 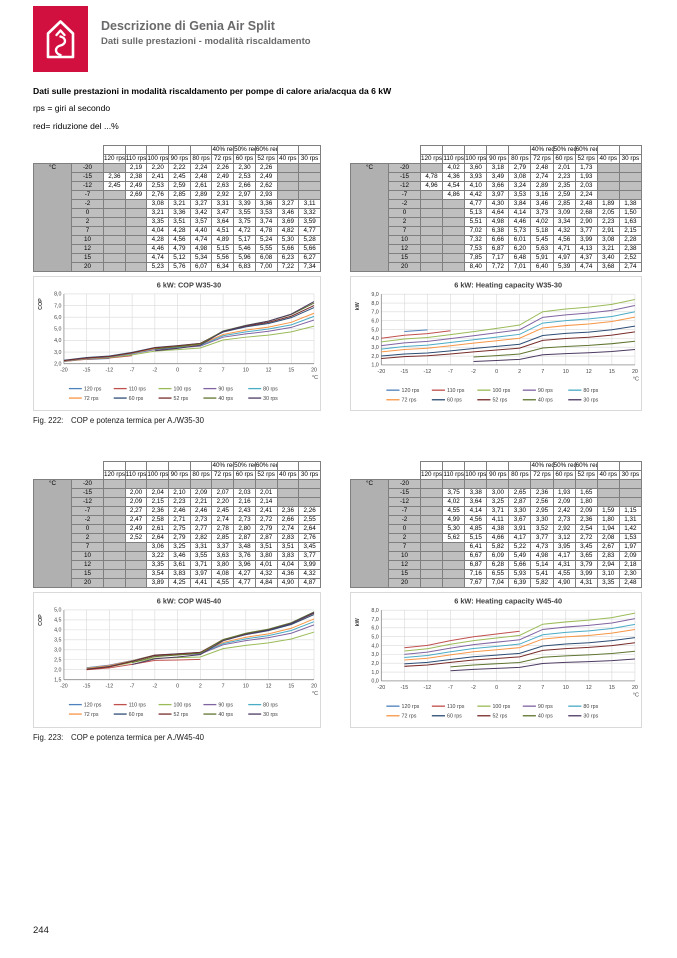 What do you see at coordinates (497, 583) in the screenshot?
I see `table-row: 20 7,67 7,04 6,39 5,82 4,90 4,31 3,35 2,48` at bounding box center [497, 583].